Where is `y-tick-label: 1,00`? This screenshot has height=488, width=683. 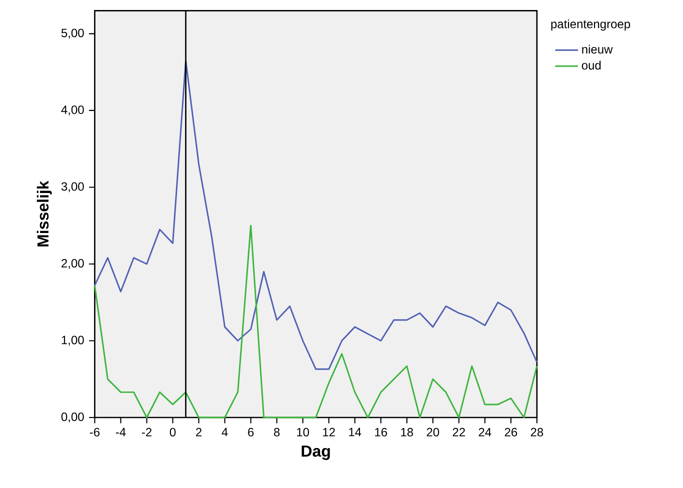
y-tick-label: 1,00 is located at coordinates (73, 341).